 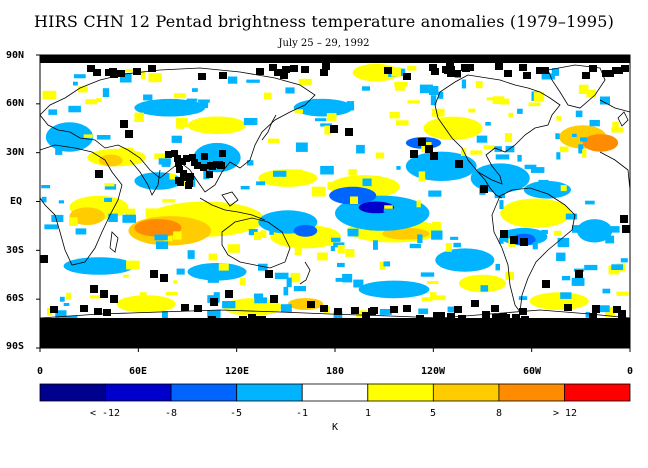 What do you see at coordinates (615, 106) in the screenshot?
I see `coastline-europe-east` at bounding box center [615, 106].